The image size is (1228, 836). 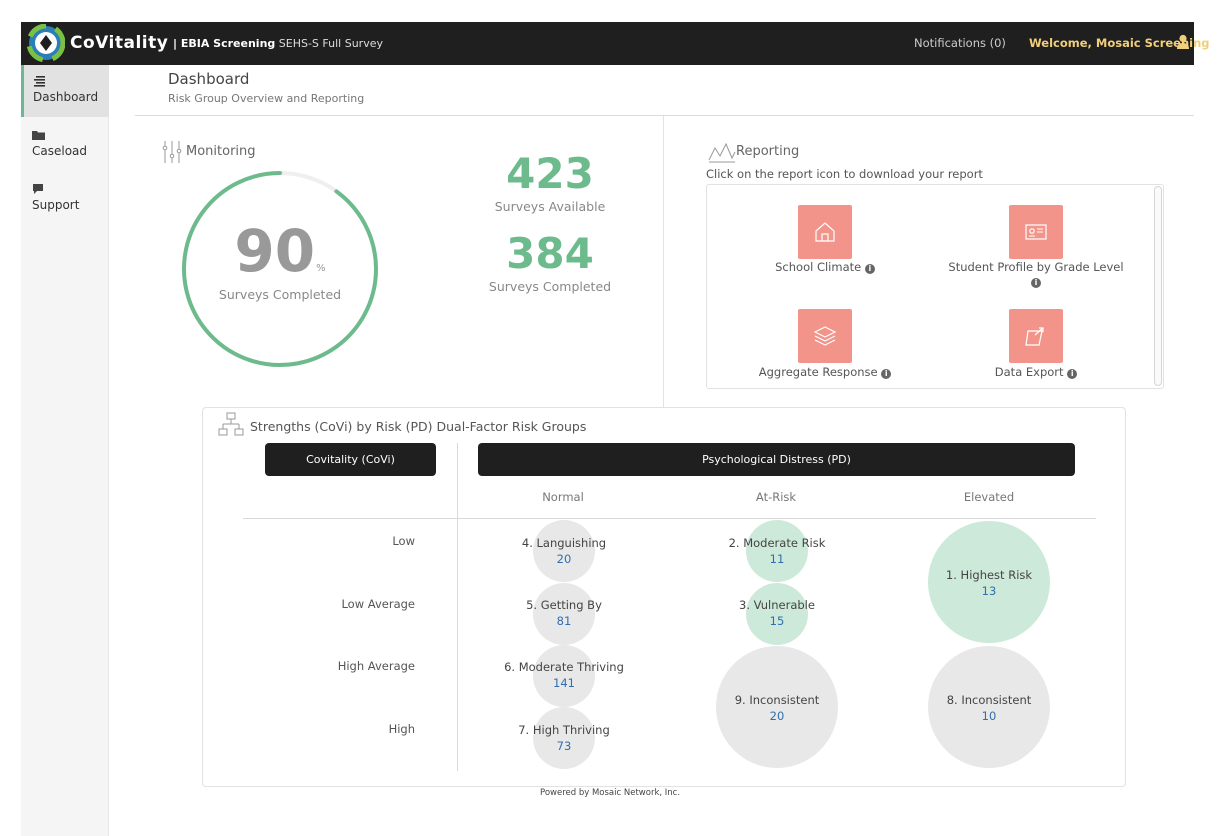 What do you see at coordinates (550, 206) in the screenshot?
I see `surveys-available-label: Surveys Available` at bounding box center [550, 206].